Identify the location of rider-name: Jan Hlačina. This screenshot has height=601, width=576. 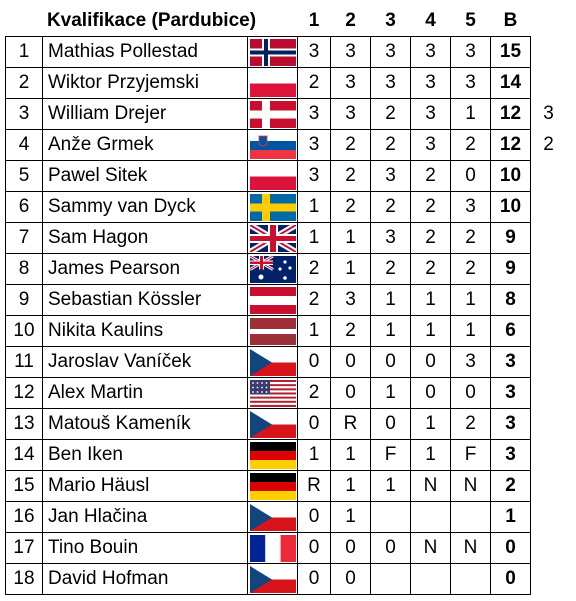
(145, 517).